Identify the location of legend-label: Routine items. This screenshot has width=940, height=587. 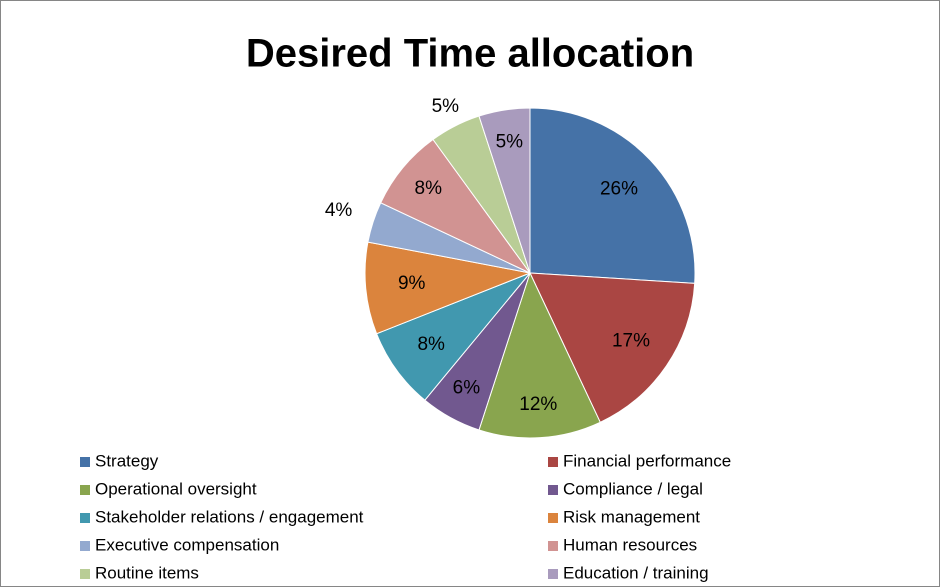
(147, 572).